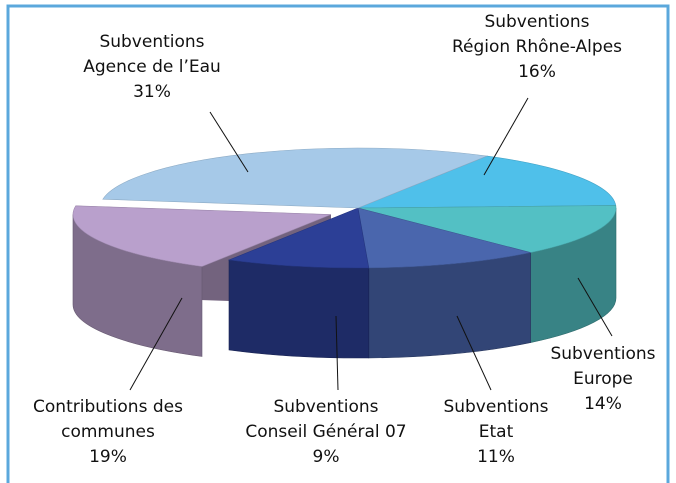  Describe the element at coordinates (108, 457) in the screenshot. I see `value-label: 19%` at that location.